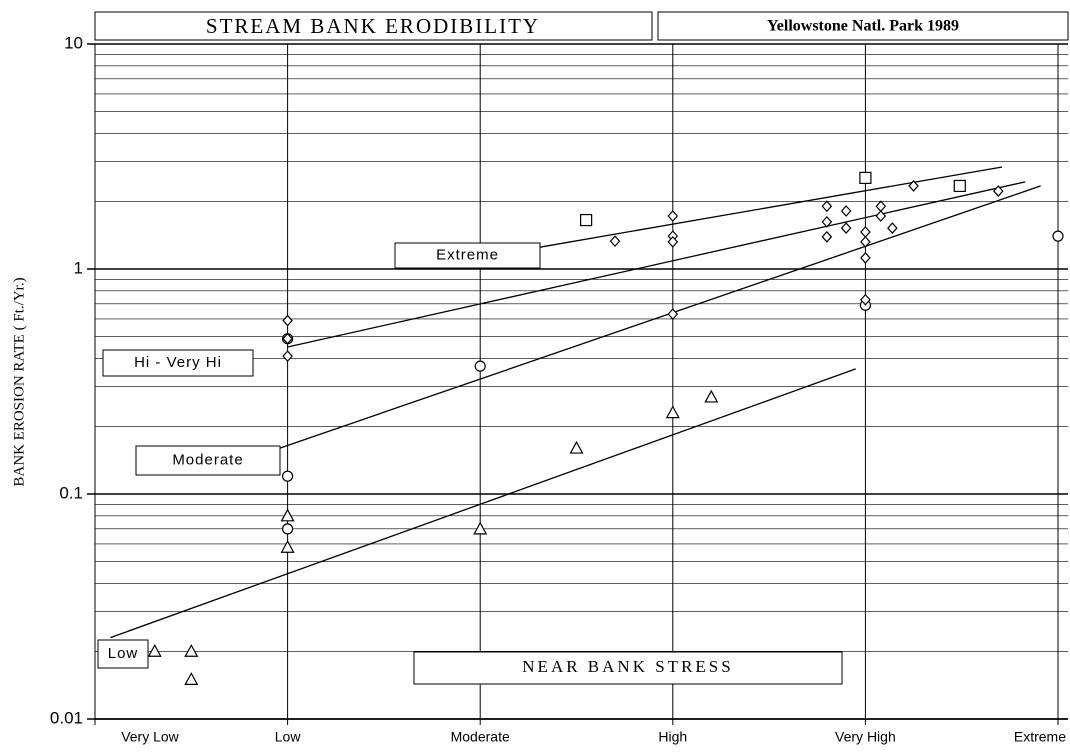  I want to click on x-tick-label: Moderate, so click(480, 737).